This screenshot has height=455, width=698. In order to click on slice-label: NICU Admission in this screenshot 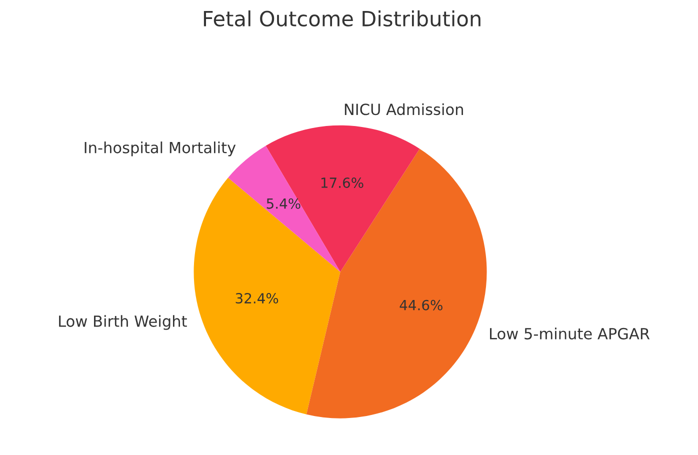, I will do `click(403, 109)`.